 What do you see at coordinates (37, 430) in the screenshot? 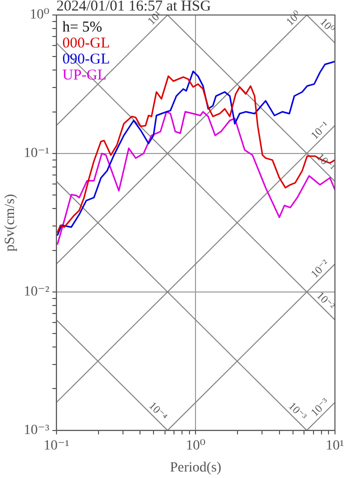
I see `y-tick-label: 10⁻³` at bounding box center [37, 430].